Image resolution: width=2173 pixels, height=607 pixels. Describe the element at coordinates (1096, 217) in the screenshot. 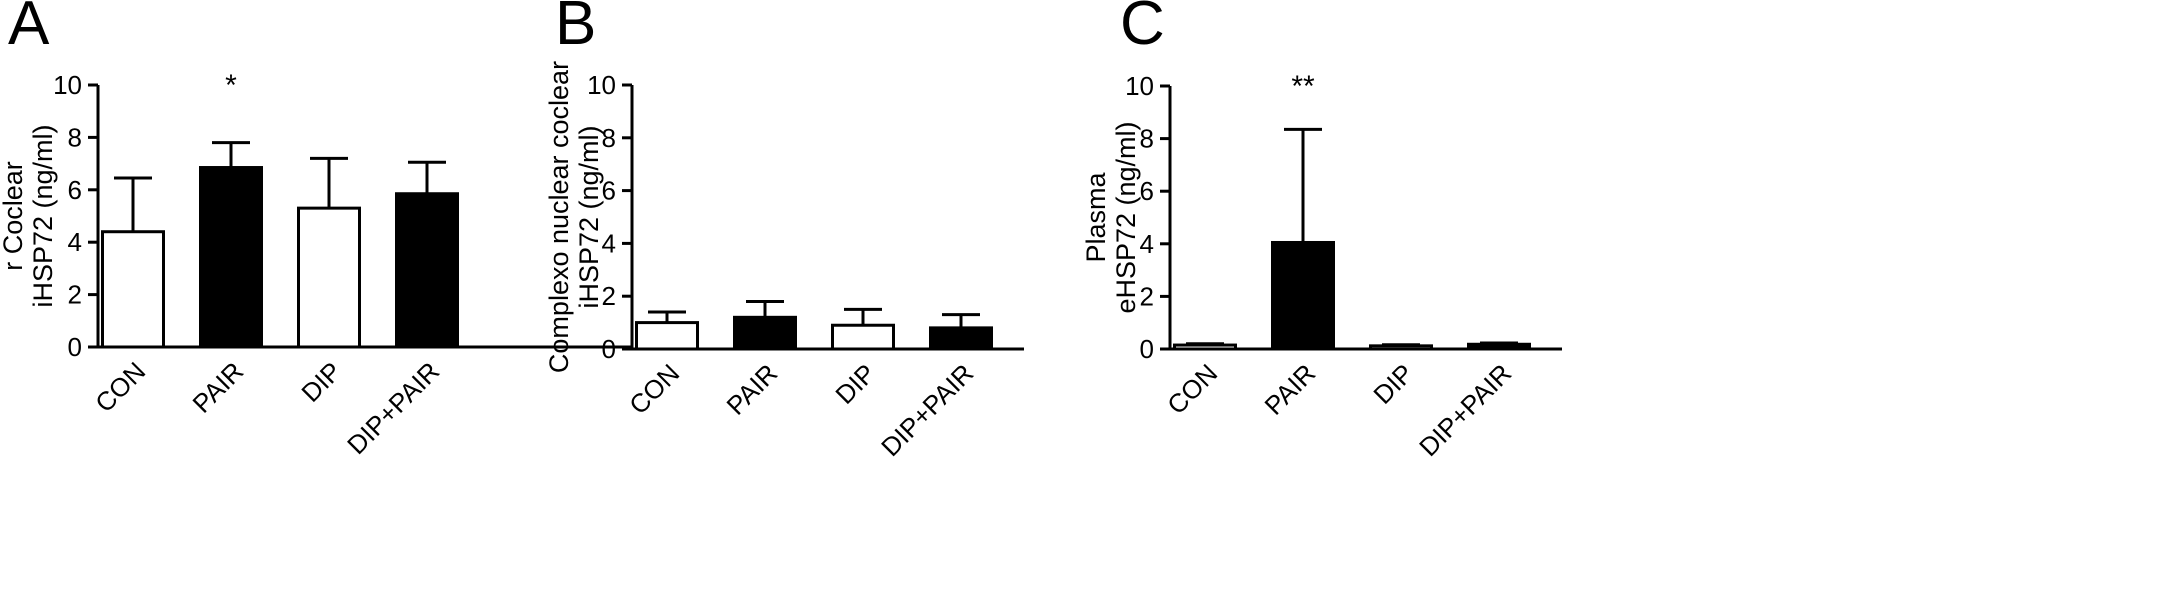

I see `y-axis-label: Plasma` at that location.